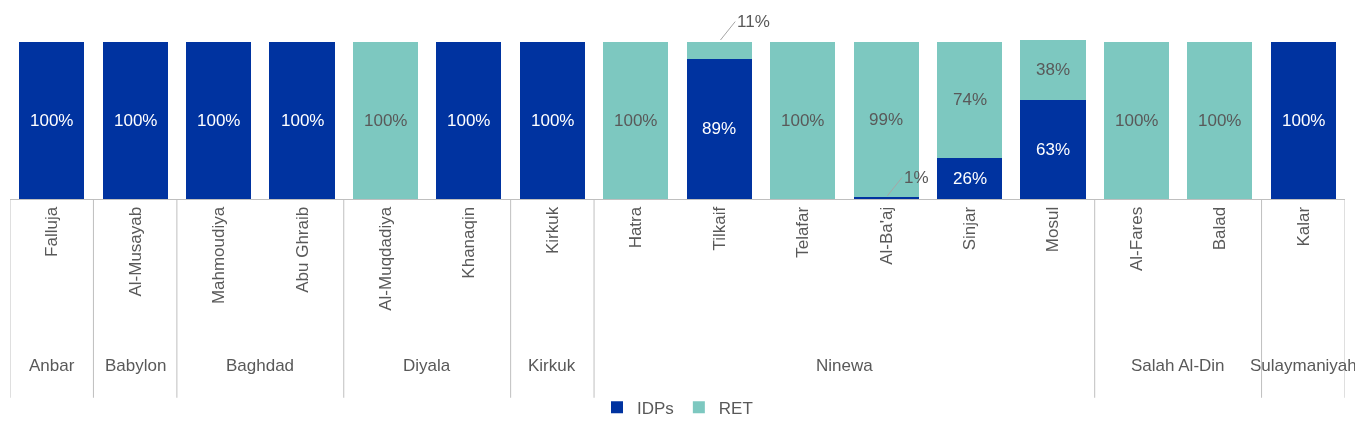 This screenshot has width=1355, height=436. I want to click on x-tick-label: Al-Musayab, so click(135, 251).